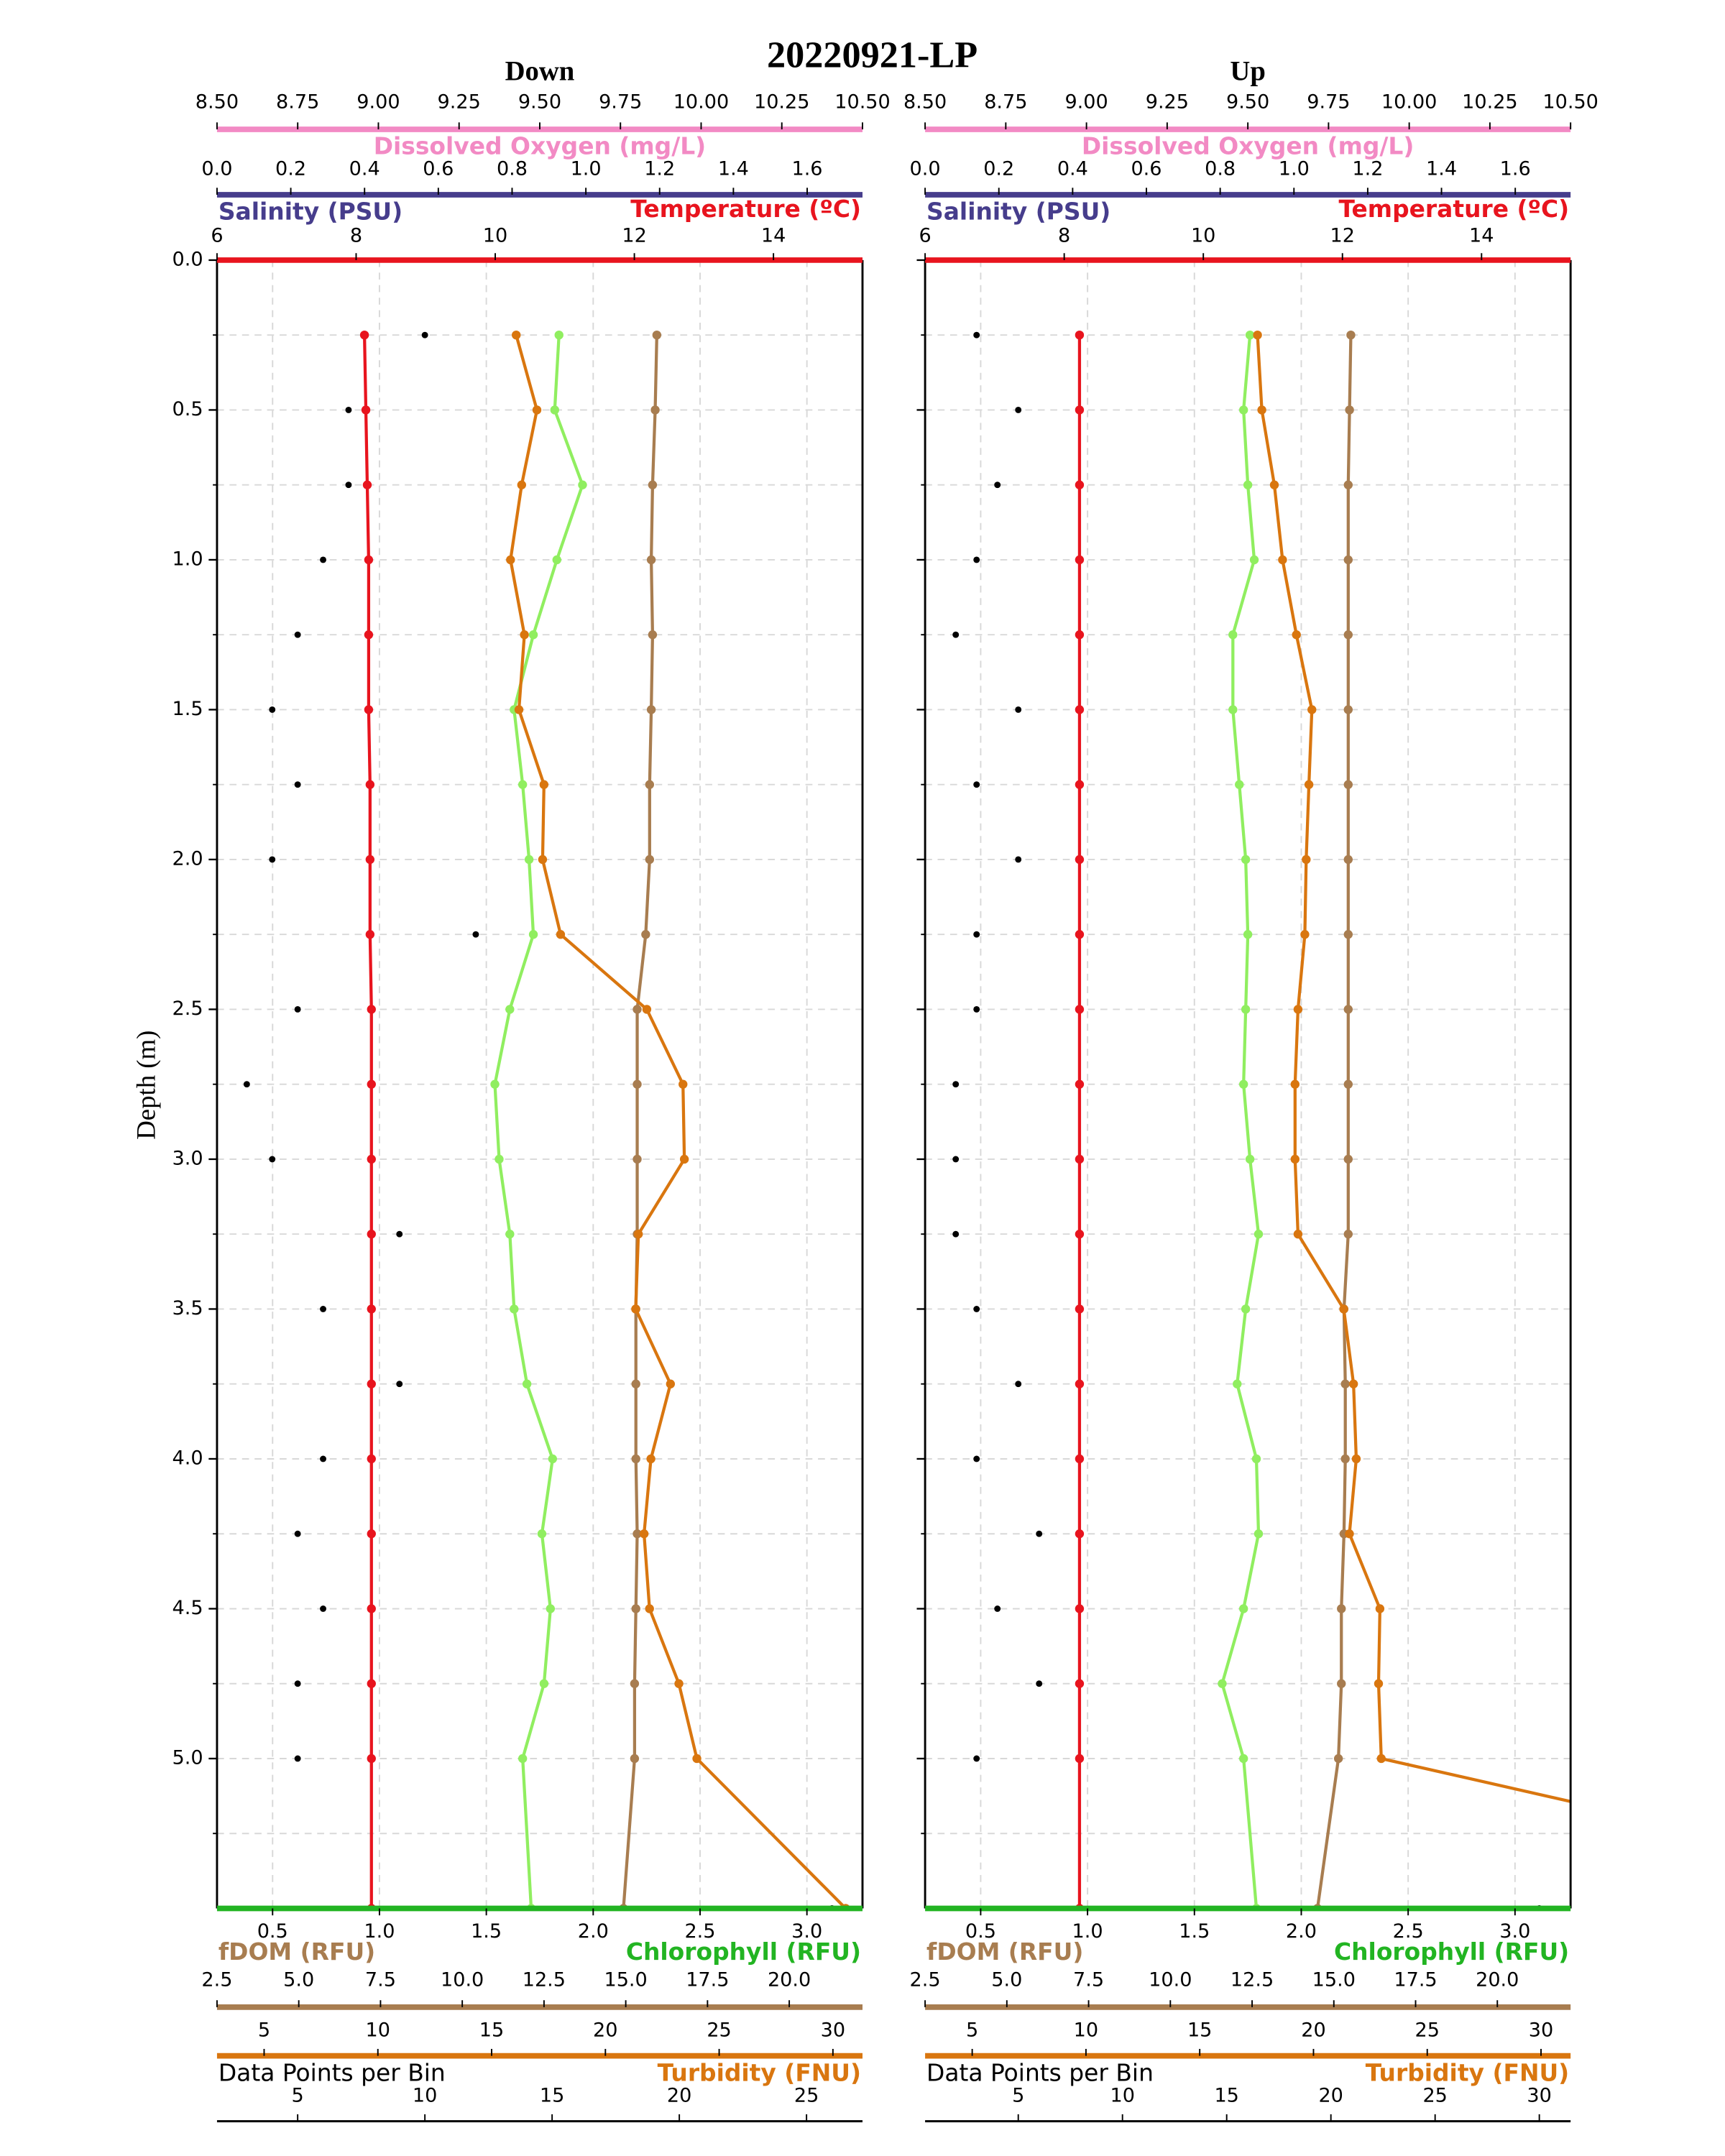 The image size is (1725, 2156). Describe the element at coordinates (1301, 1931) in the screenshot. I see `x-tick-label: 2.0` at that location.